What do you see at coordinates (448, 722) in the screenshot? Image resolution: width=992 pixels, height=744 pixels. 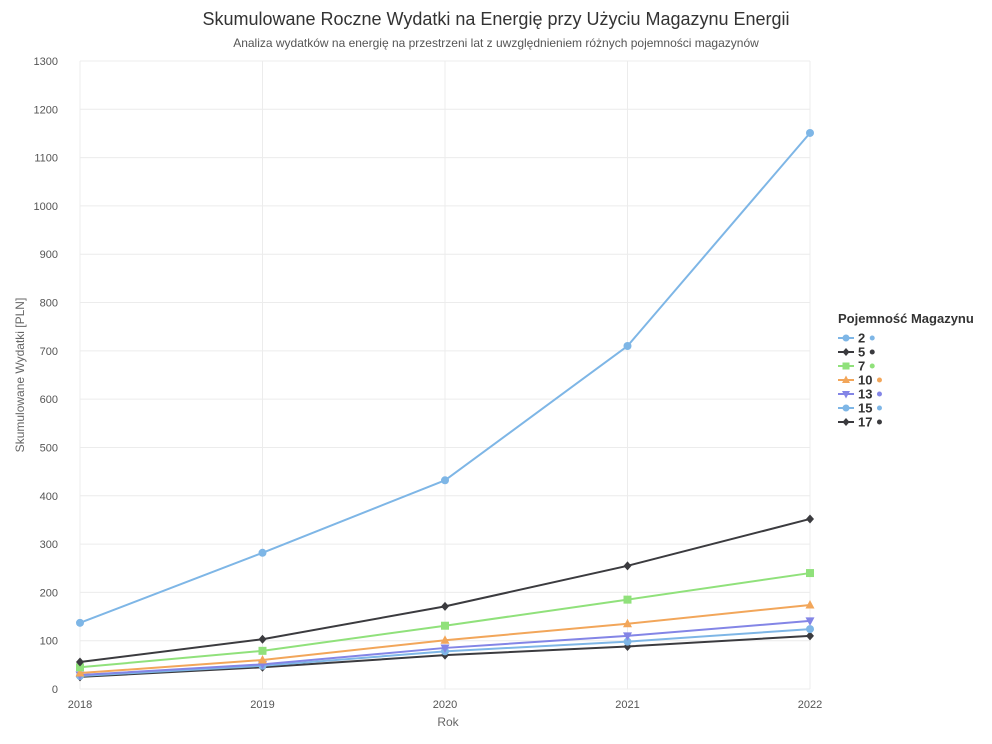 I see `x-axis-label: Rok` at bounding box center [448, 722].